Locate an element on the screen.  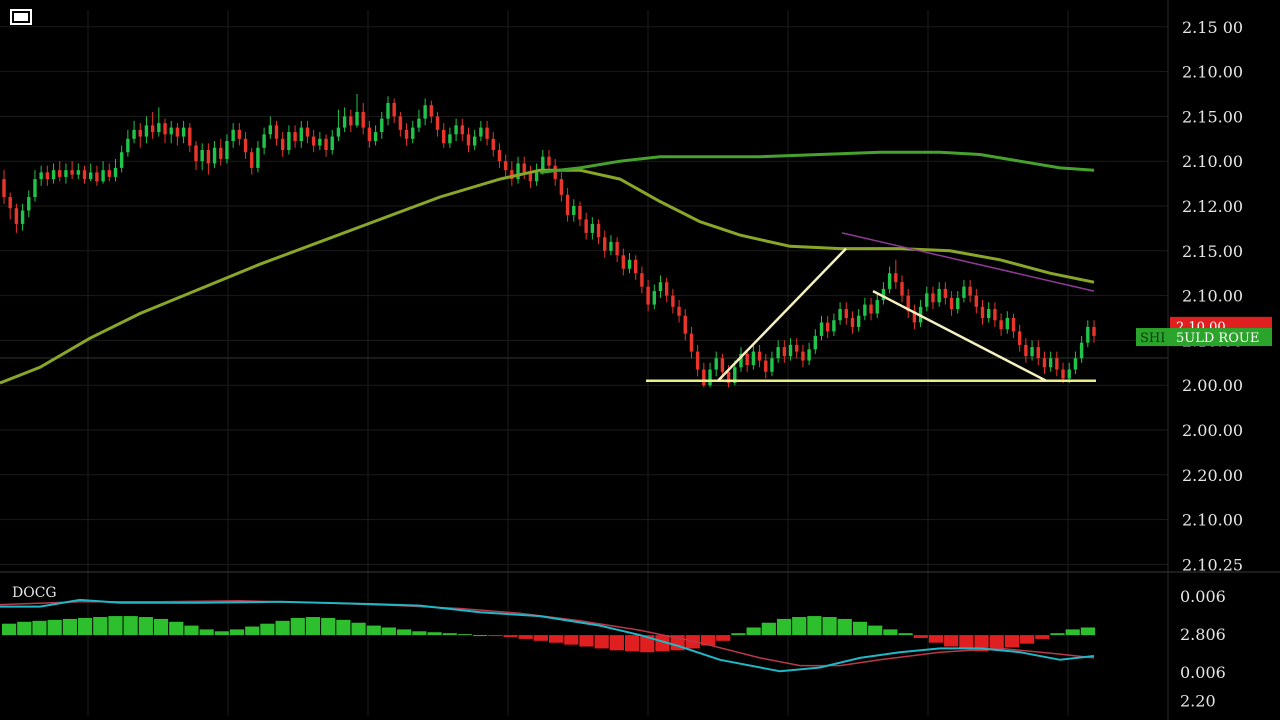
price-axis-label: 2.10.00 is located at coordinates (1212, 296).